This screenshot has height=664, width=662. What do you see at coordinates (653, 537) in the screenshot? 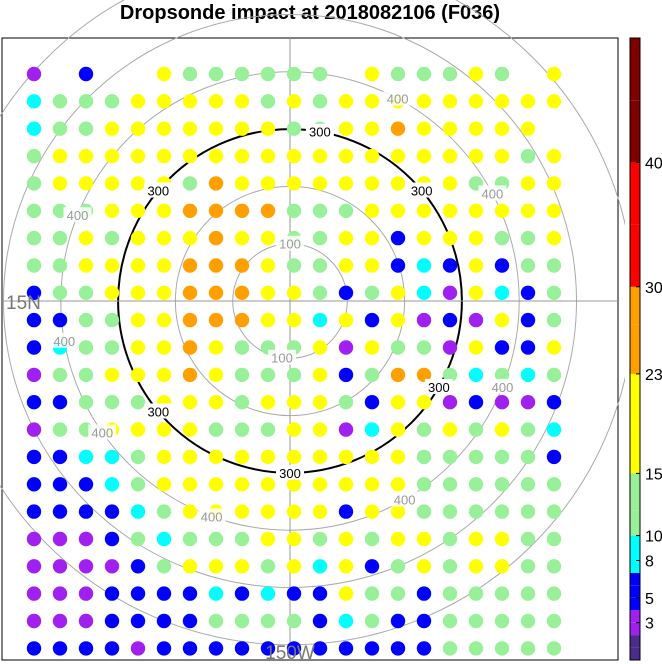
I see `colorbar-tick-label: 10` at bounding box center [653, 537].